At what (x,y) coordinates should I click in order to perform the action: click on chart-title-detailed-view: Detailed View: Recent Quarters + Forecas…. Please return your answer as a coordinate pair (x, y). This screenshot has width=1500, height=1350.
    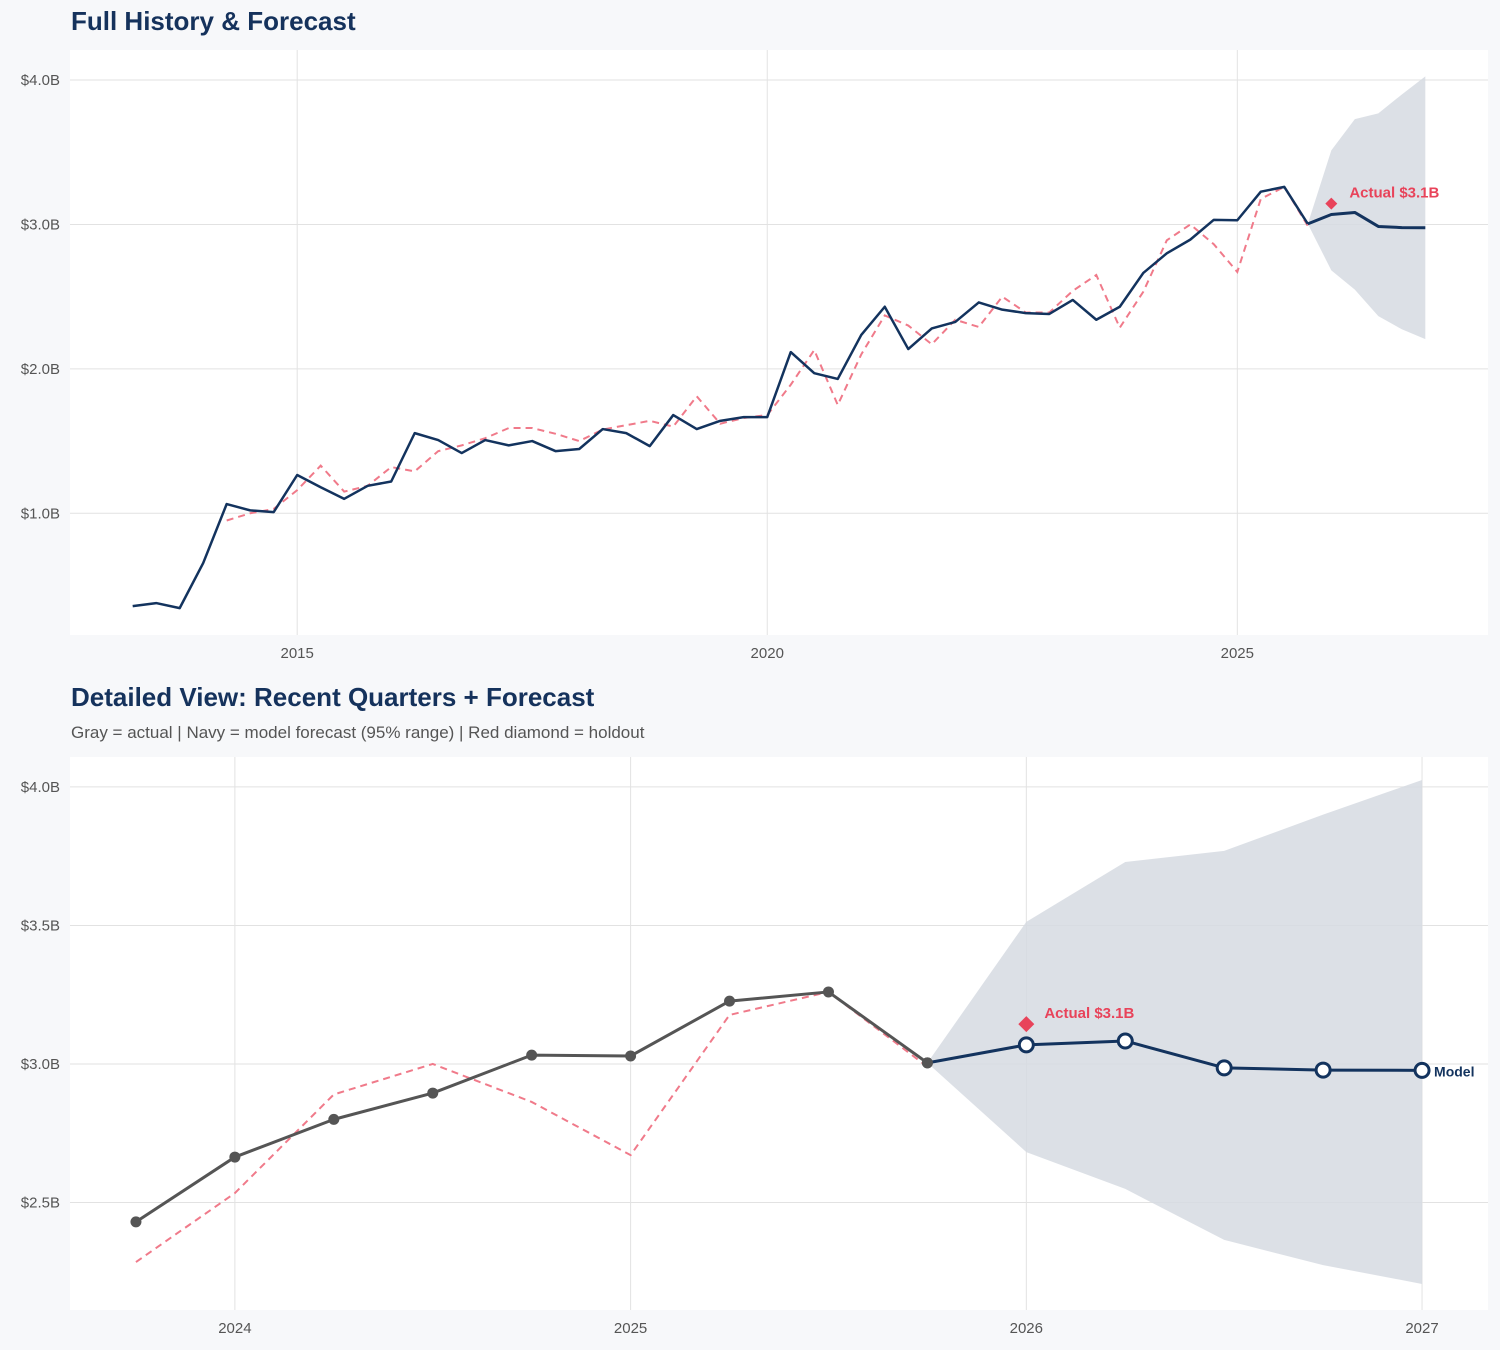
    Looking at the image, I should click on (333, 697).